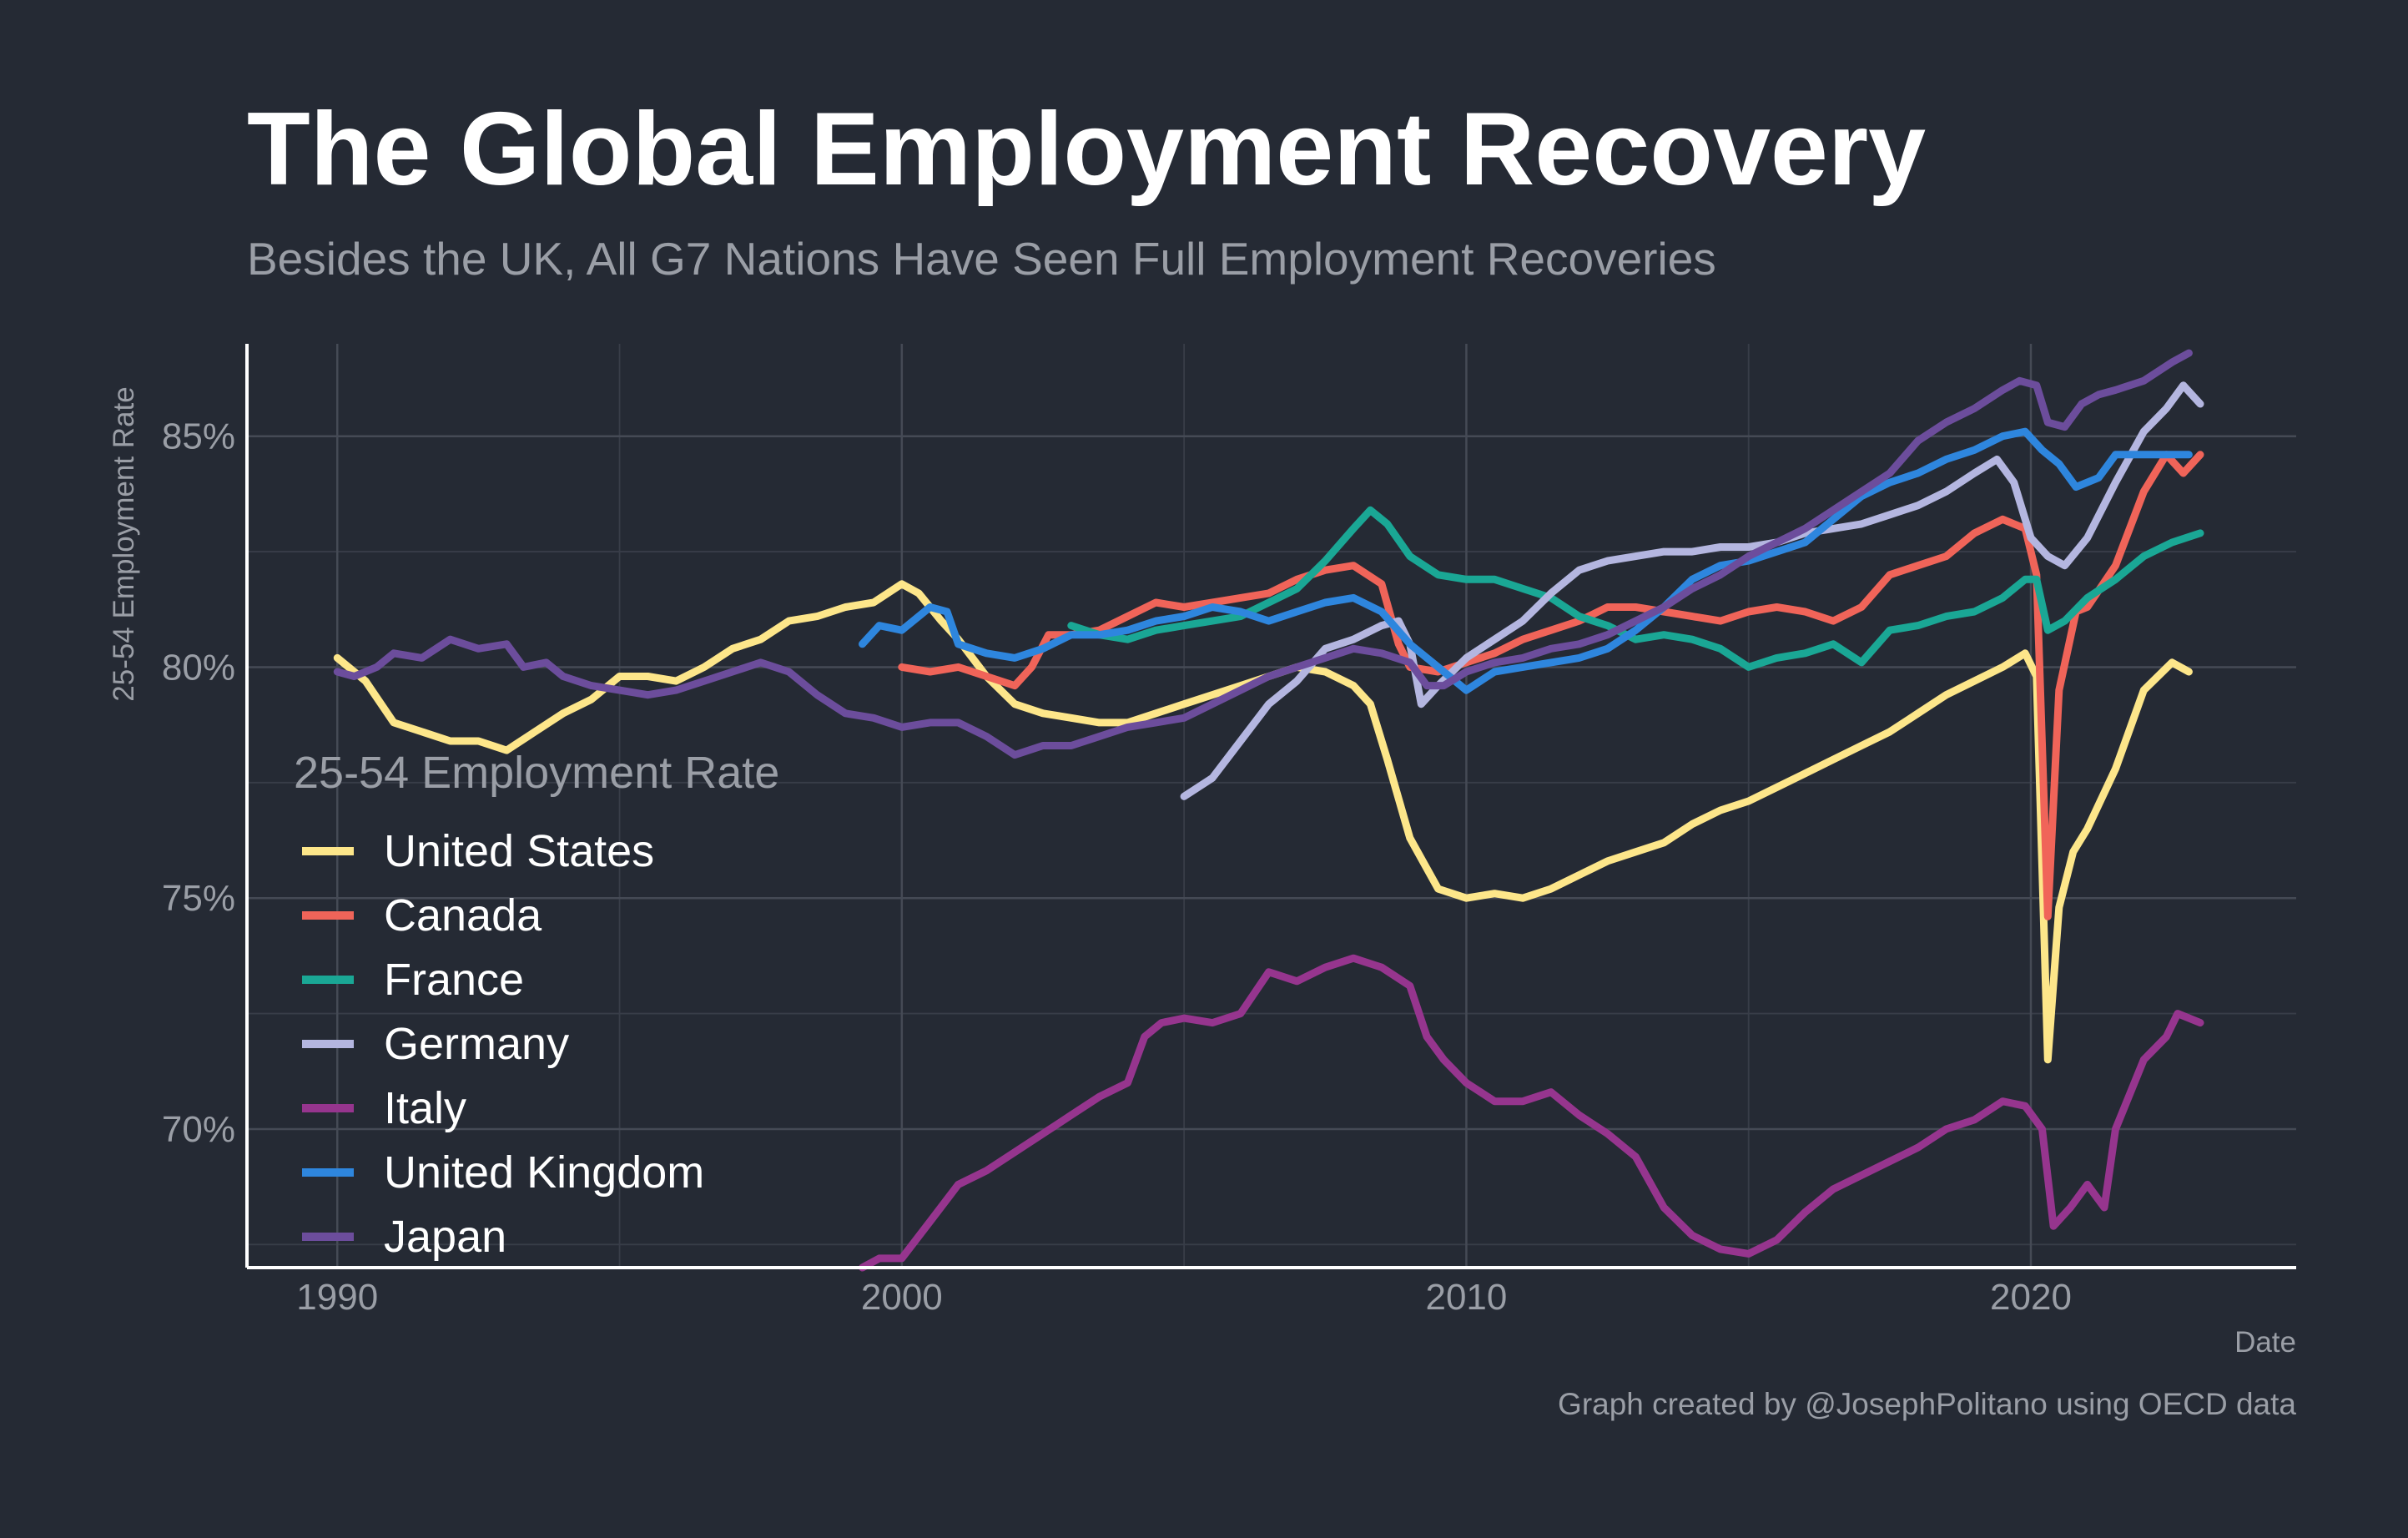 The width and height of the screenshot is (2408, 1538). Describe the element at coordinates (198, 667) in the screenshot. I see `y-tick-label: 80%` at that location.